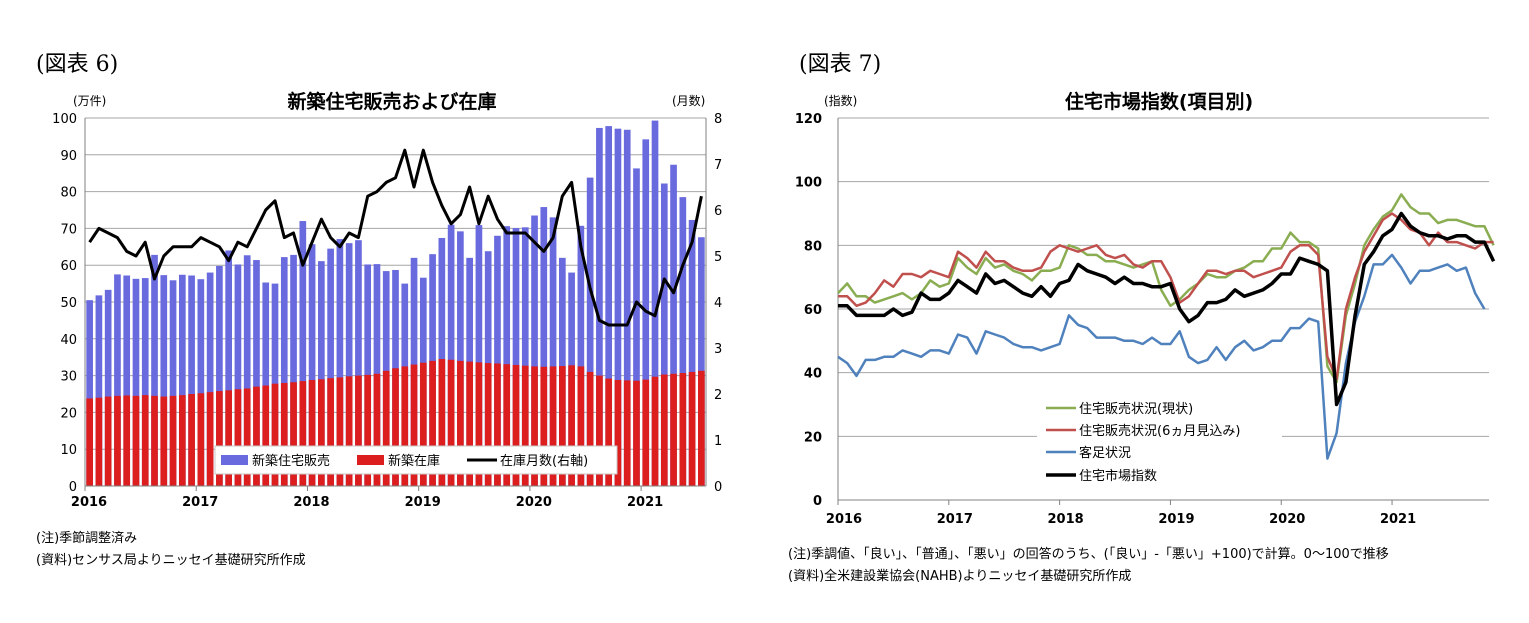 This screenshot has height=623, width=1529. What do you see at coordinates (1136, 409) in the screenshot?
I see `legend-label-current: 住宅販売状況(現状)` at bounding box center [1136, 409].